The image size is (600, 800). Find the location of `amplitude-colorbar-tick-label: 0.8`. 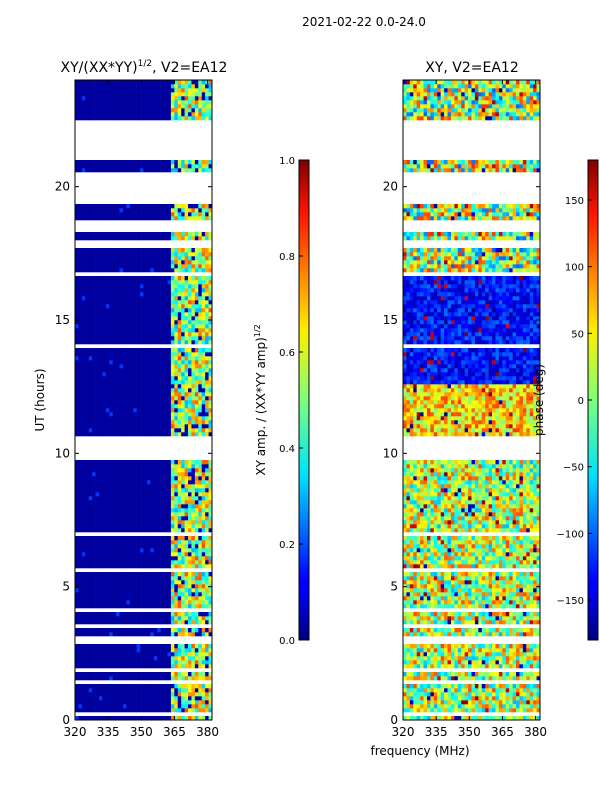

amplitude-colorbar-tick-label: 0.8 is located at coordinates (287, 257).